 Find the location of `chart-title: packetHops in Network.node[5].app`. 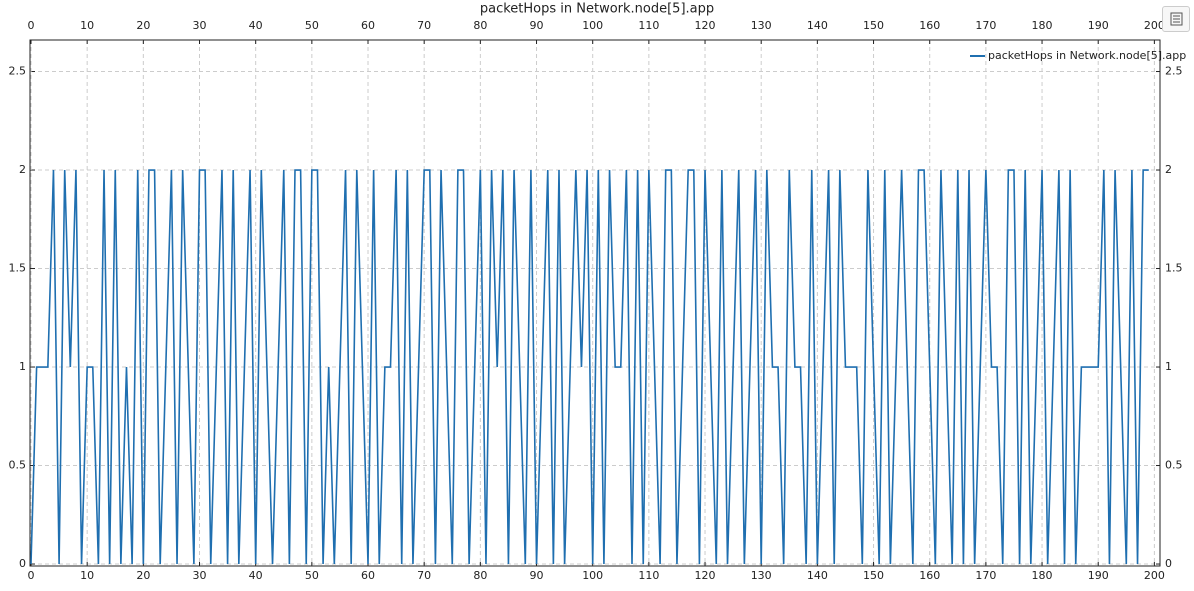

chart-title: packetHops in Network.node[5].app is located at coordinates (597, 9).